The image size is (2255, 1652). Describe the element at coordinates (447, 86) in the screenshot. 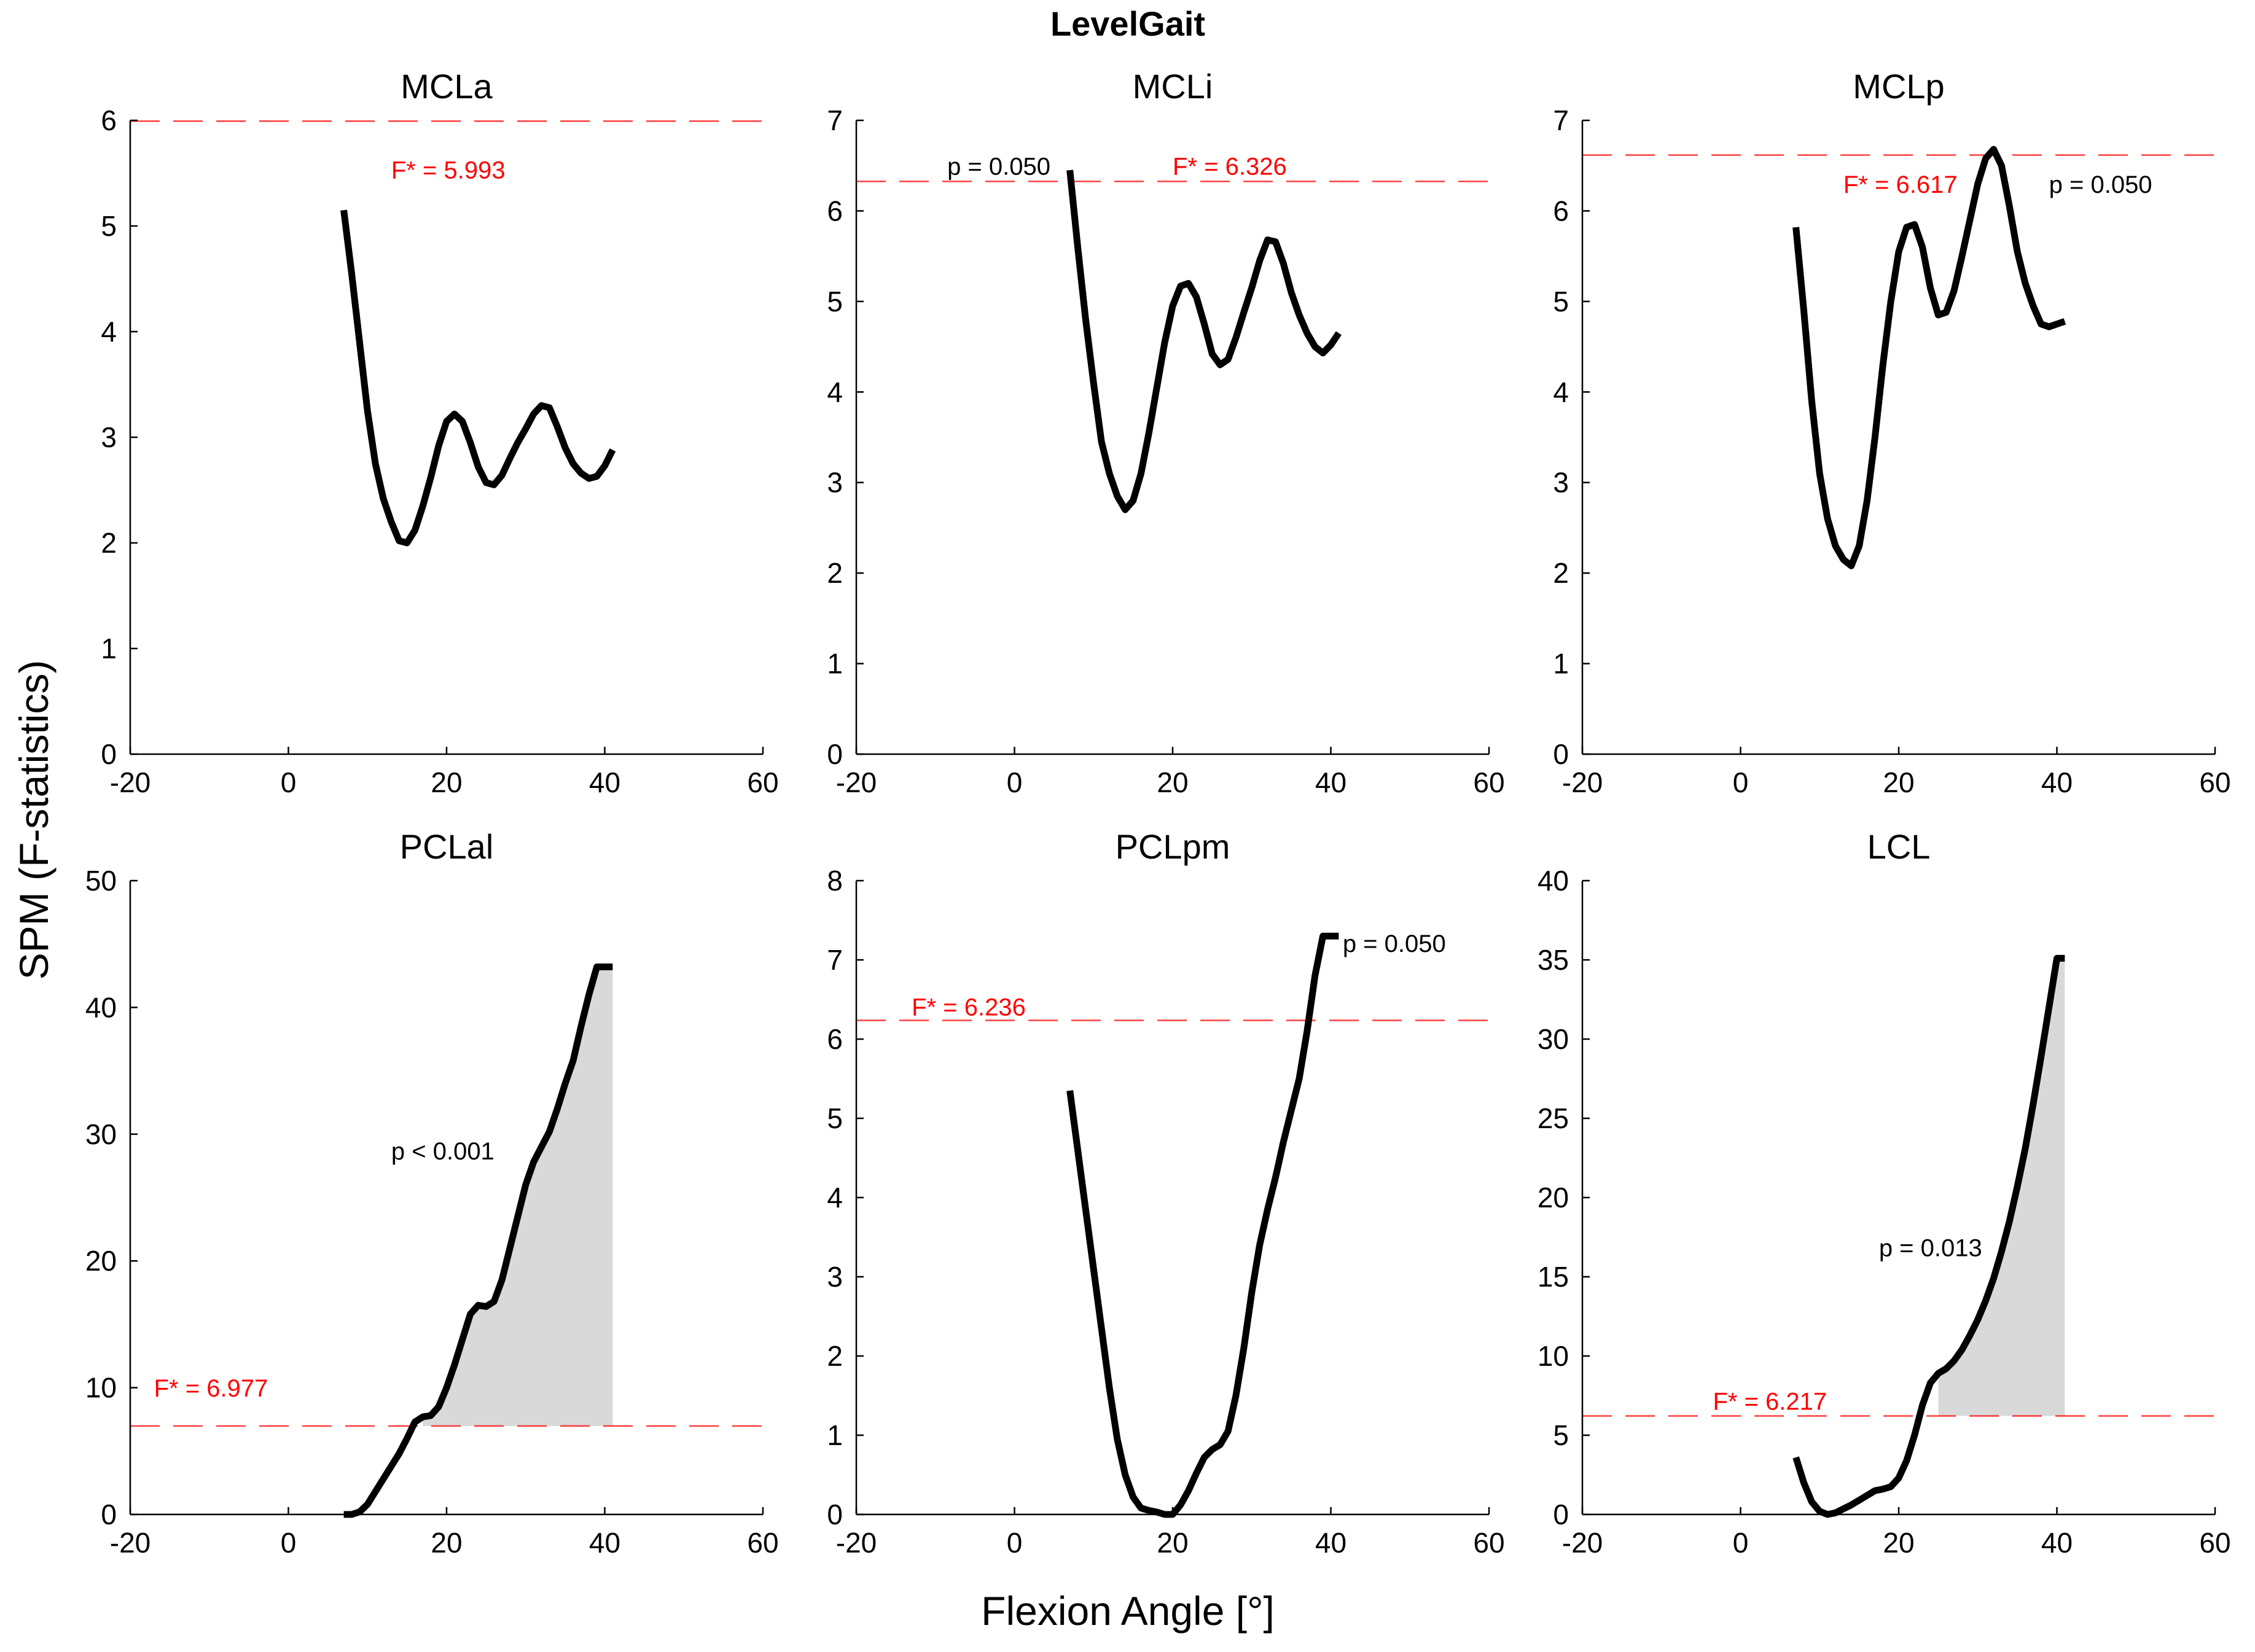

I see `panel-title: MCLa` at that location.